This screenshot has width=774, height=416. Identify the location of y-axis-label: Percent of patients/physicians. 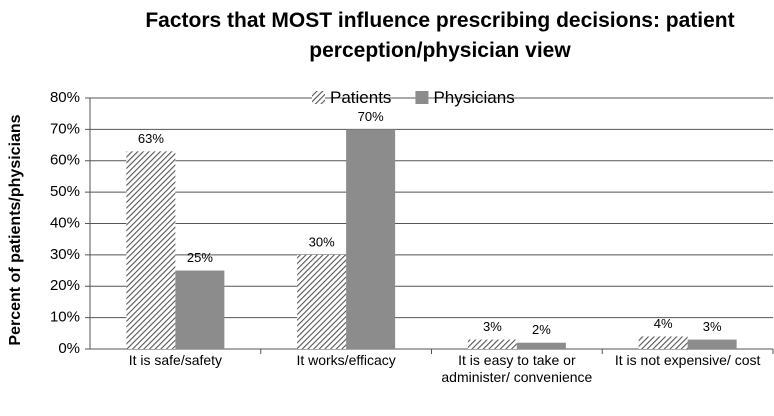
(15, 229).